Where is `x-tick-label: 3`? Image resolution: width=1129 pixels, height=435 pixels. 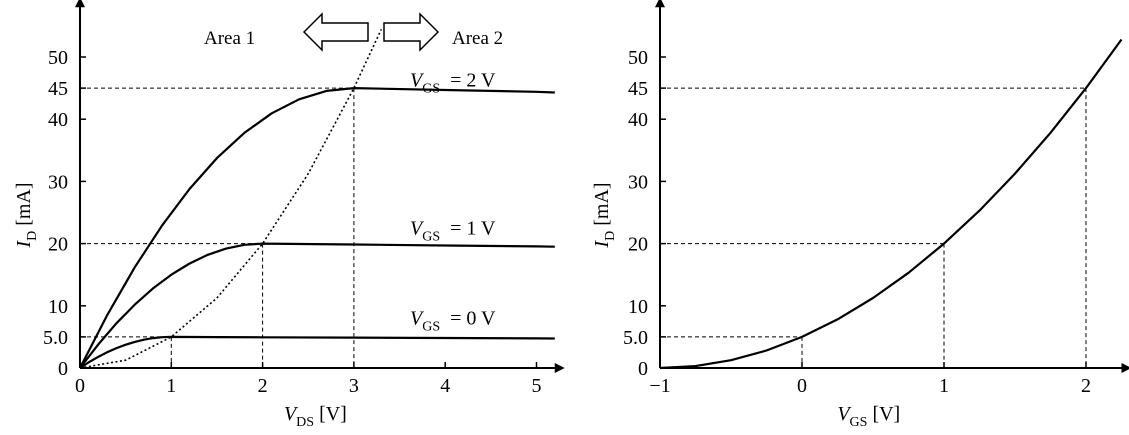
x-tick-label: 3 is located at coordinates (354, 386).